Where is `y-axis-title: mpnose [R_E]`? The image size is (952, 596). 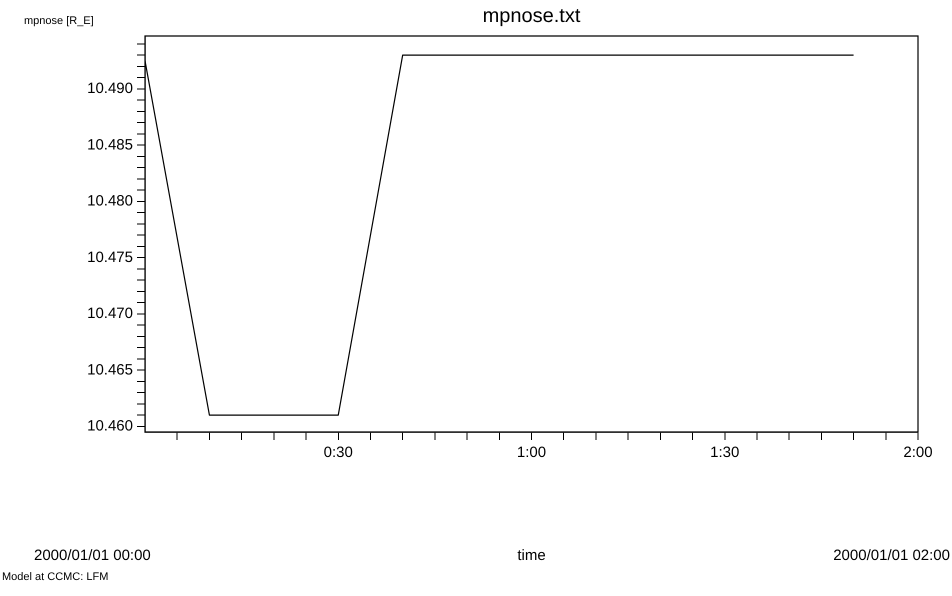
y-axis-title: mpnose [R_E] is located at coordinates (59, 21).